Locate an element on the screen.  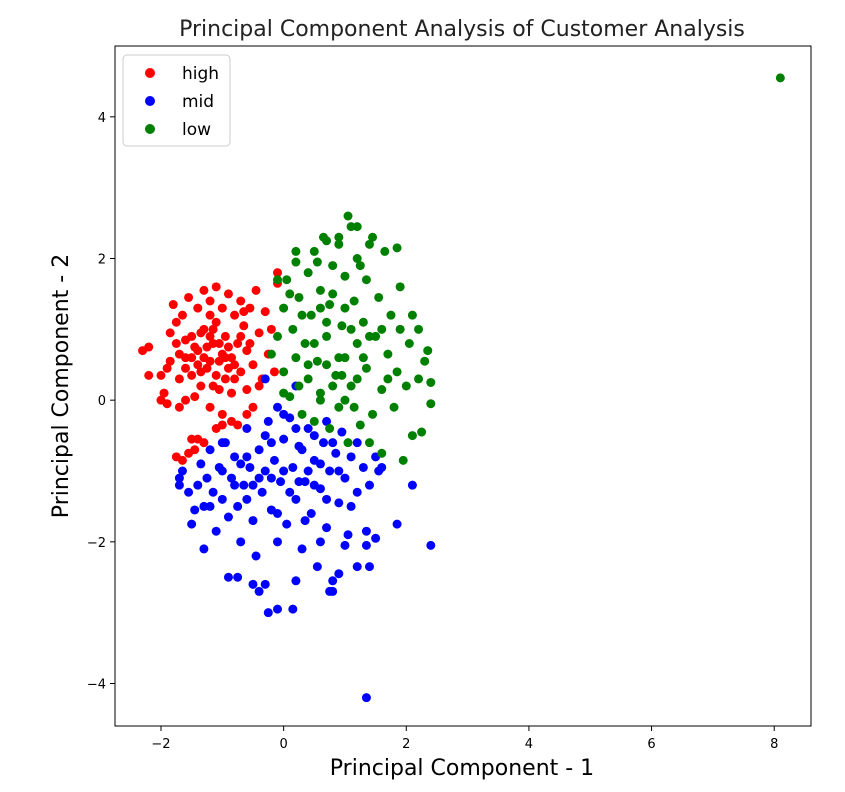
x-axis-label: Principal Component - 1 is located at coordinates (462, 768).